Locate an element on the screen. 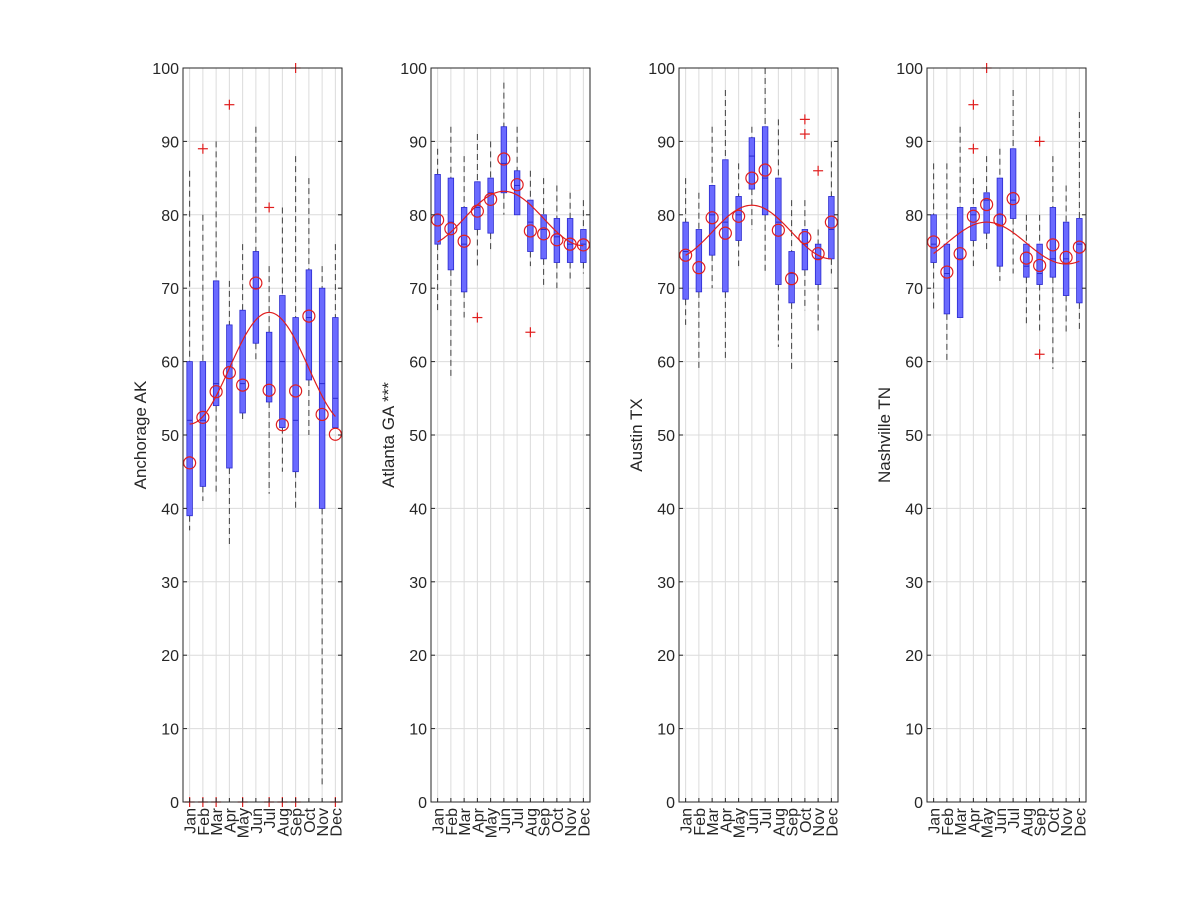 This screenshot has width=1200, height=900. box-nov is located at coordinates (322, 398).